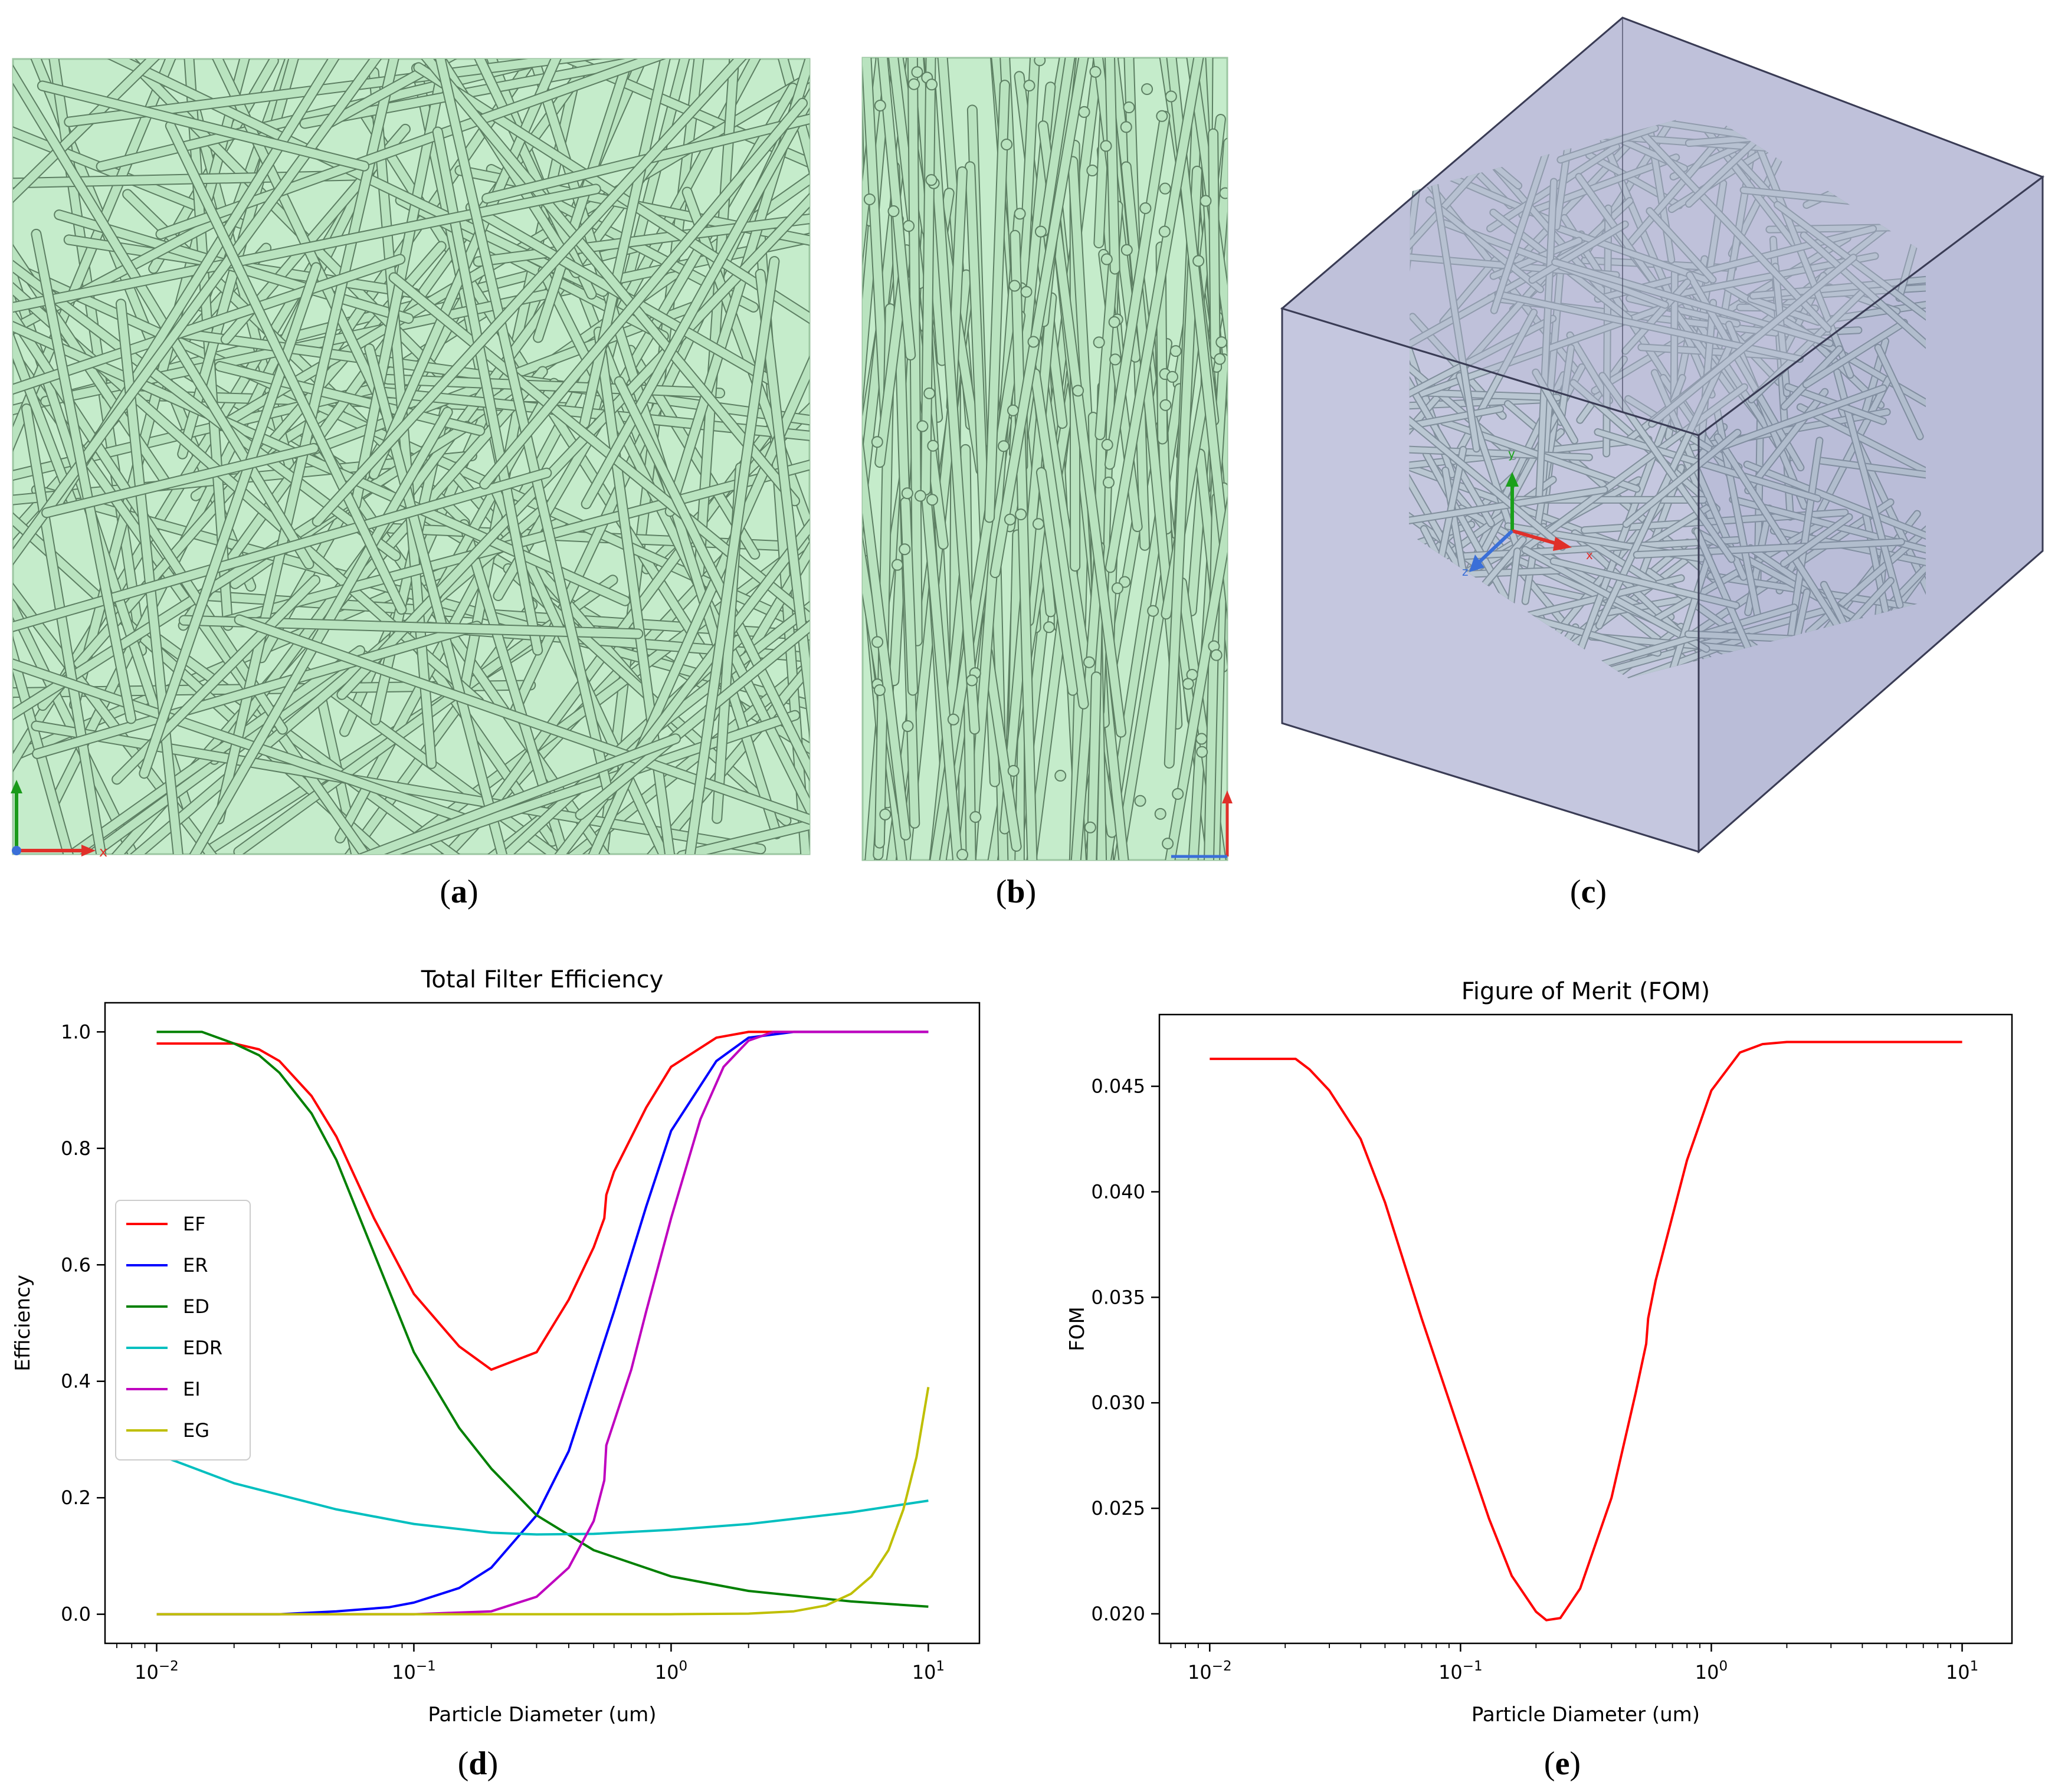 The height and width of the screenshot is (1792, 2045). What do you see at coordinates (1118, 1191) in the screenshot?
I see `fom-ytick-label: 0.040` at bounding box center [1118, 1191].